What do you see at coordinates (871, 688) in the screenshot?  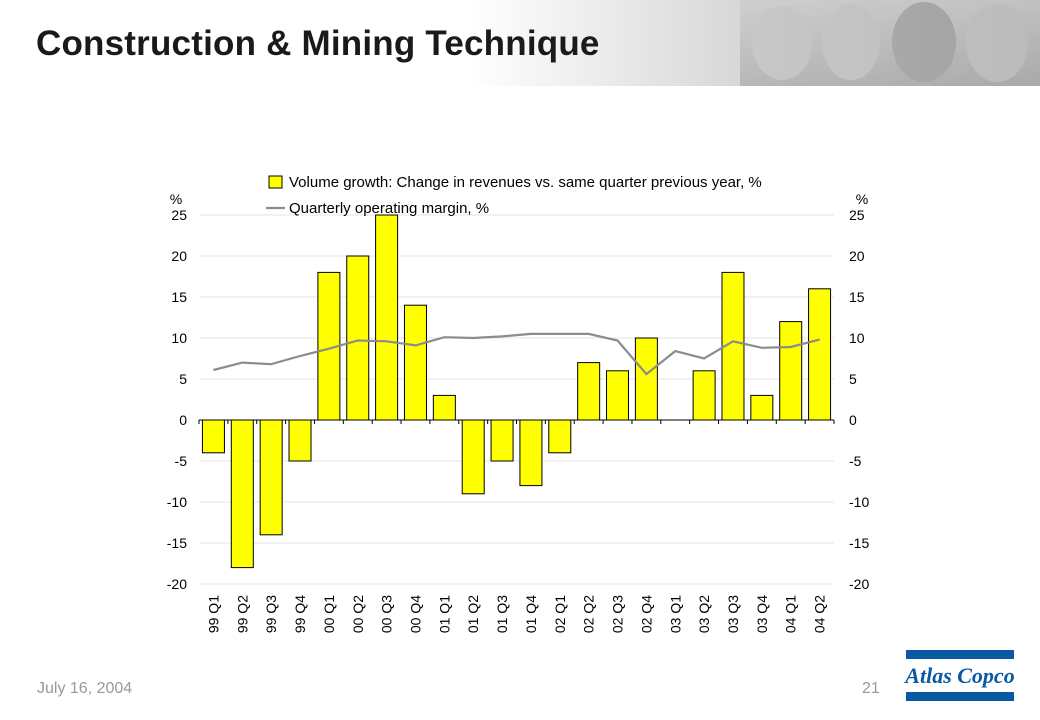 I see `page-number: 21` at bounding box center [871, 688].